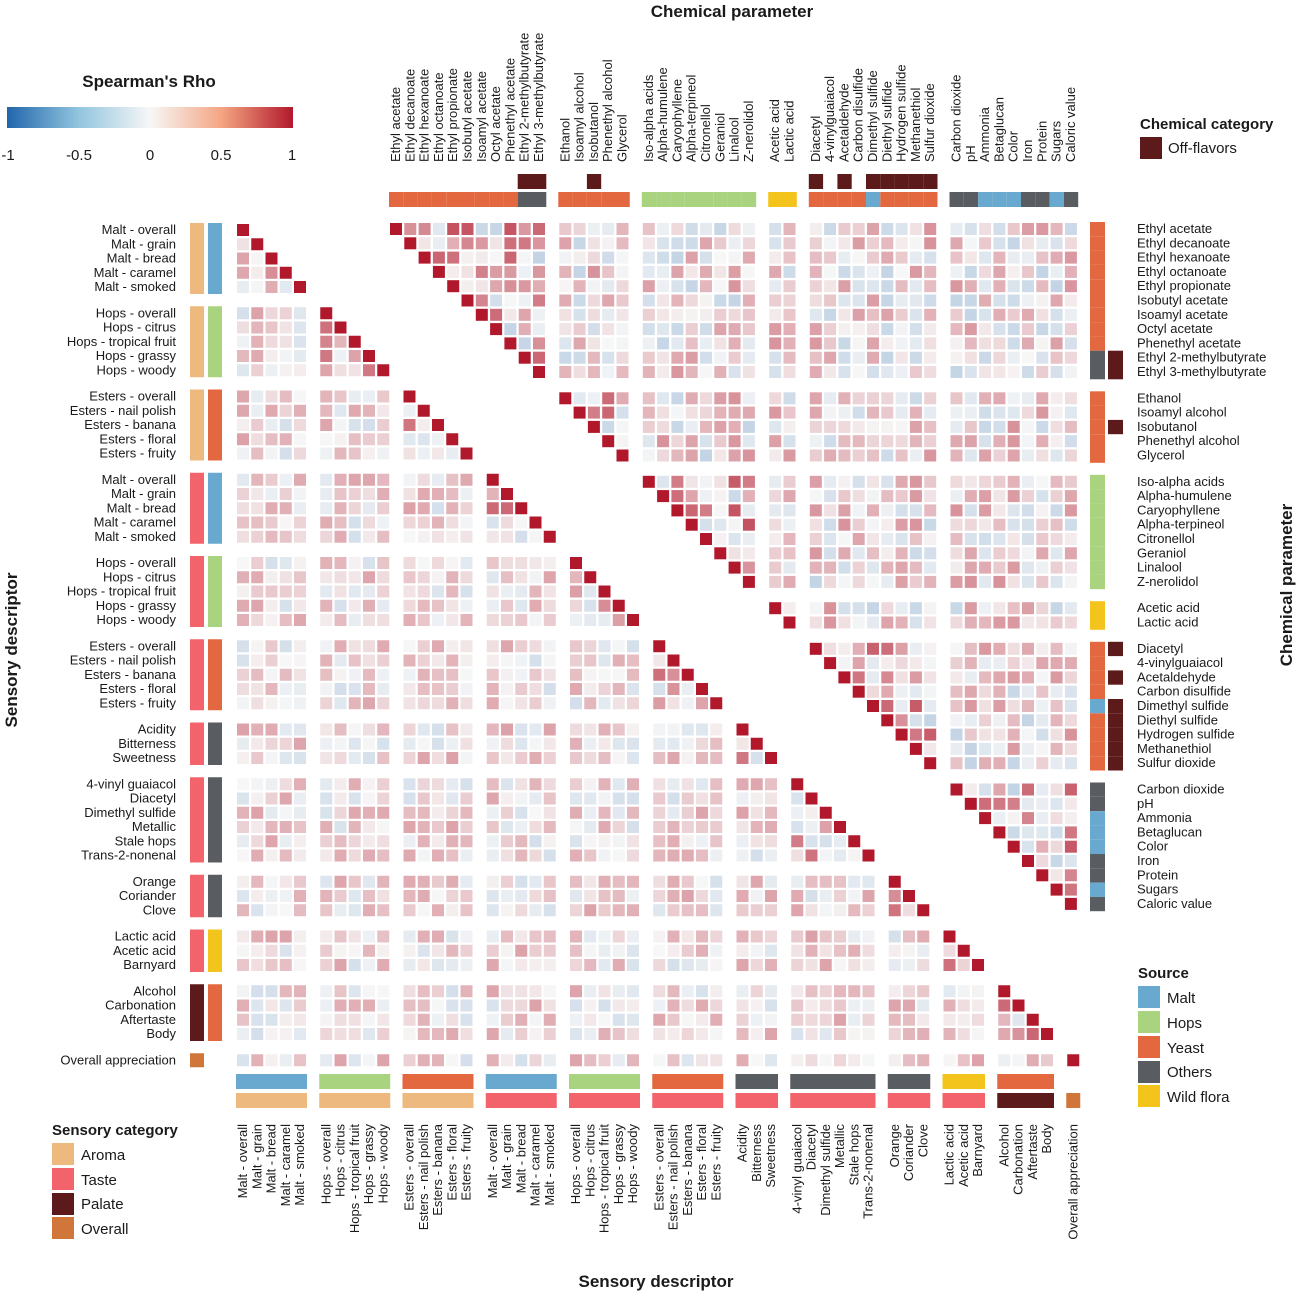  What do you see at coordinates (1169, 831) in the screenshot?
I see `chem-right-label-betaglucan: Betaglucan` at bounding box center [1169, 831].